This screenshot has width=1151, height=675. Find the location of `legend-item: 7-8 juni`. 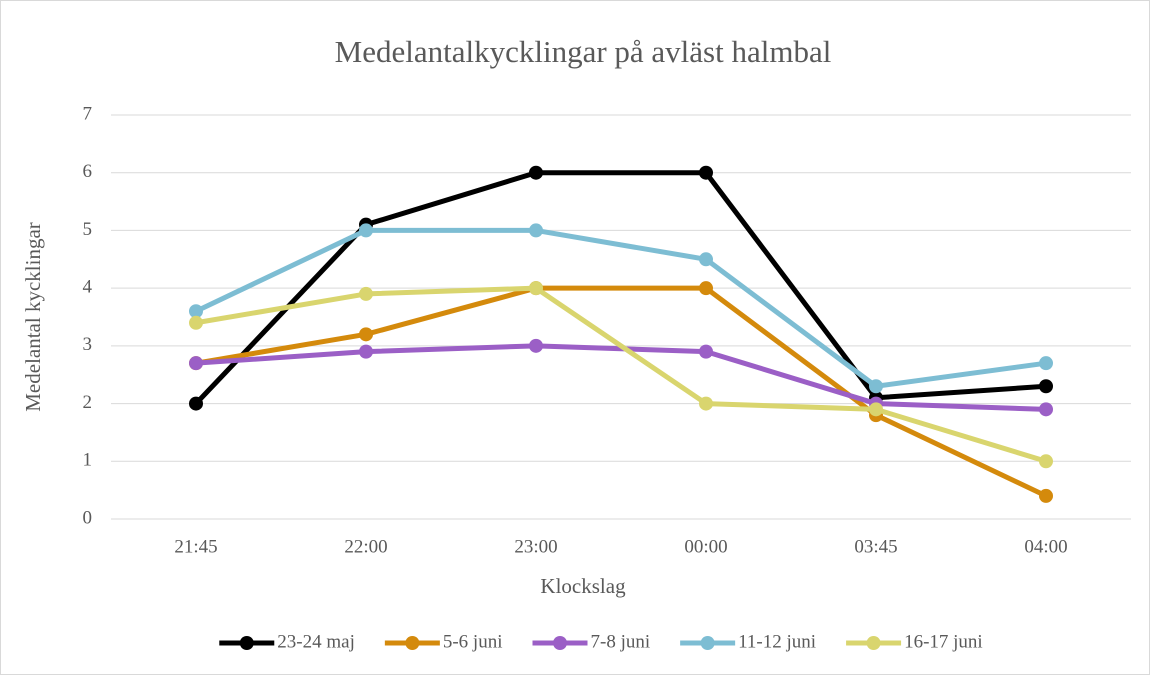

legend-item: 7-8 juni is located at coordinates (591, 641).